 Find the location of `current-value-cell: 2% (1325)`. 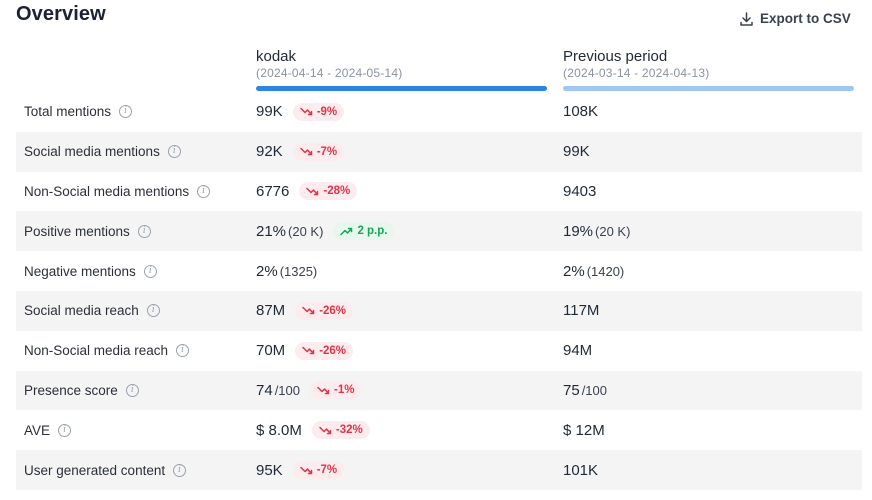

current-value-cell: 2% (1325) is located at coordinates (286, 271).